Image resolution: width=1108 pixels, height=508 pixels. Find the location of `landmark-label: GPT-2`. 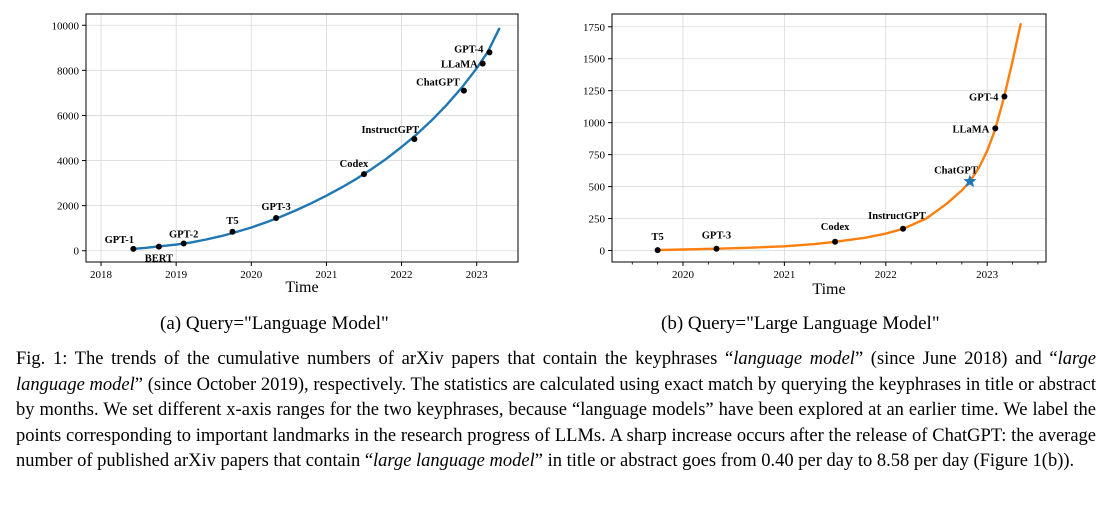

landmark-label: GPT-2 is located at coordinates (183, 235).